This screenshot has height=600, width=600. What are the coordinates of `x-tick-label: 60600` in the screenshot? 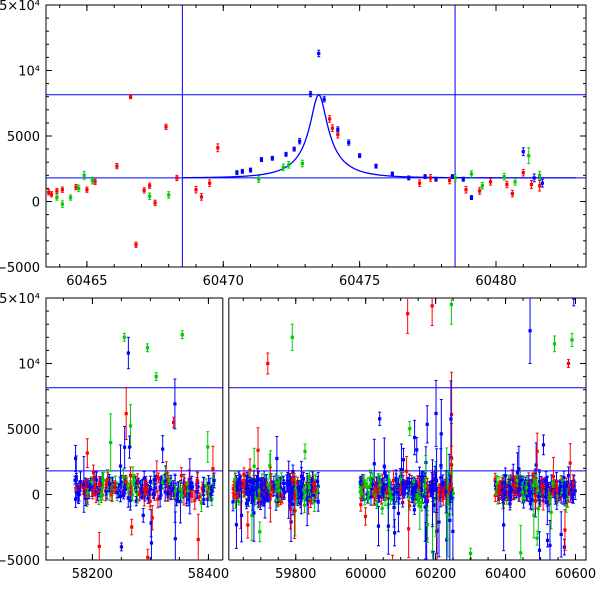 It's located at (575, 574).